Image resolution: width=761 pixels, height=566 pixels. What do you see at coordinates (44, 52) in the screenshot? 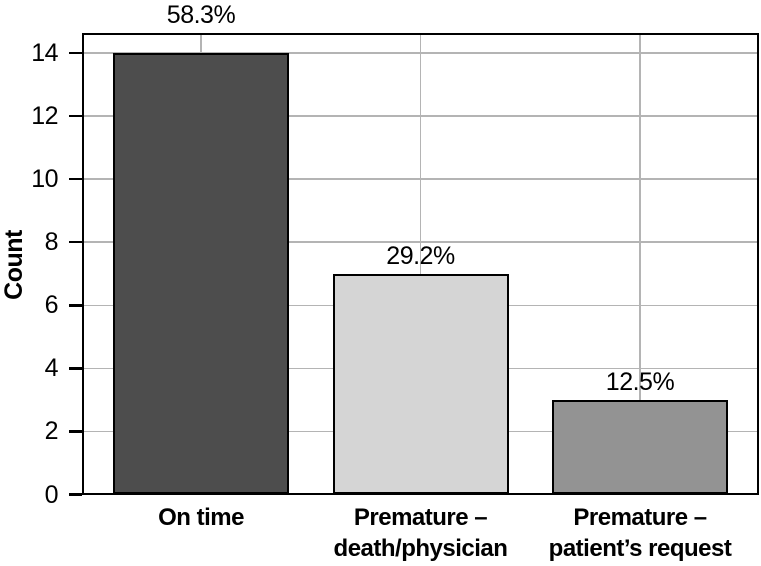
I see `y-tick-label: 14` at bounding box center [44, 52].